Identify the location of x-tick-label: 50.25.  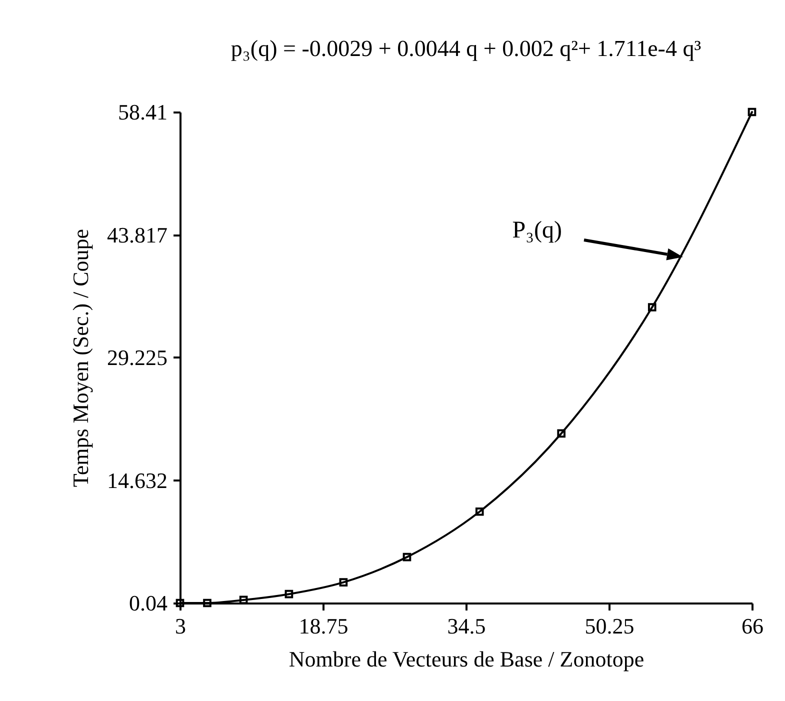
(609, 626).